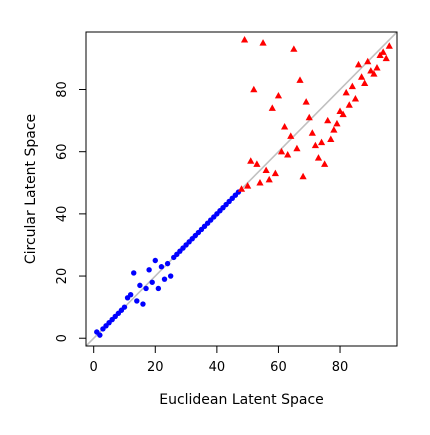 Image resolution: width=430 pixels, height=435 pixels. Describe the element at coordinates (62, 89) in the screenshot. I see `y-tick-label: 80` at that location.